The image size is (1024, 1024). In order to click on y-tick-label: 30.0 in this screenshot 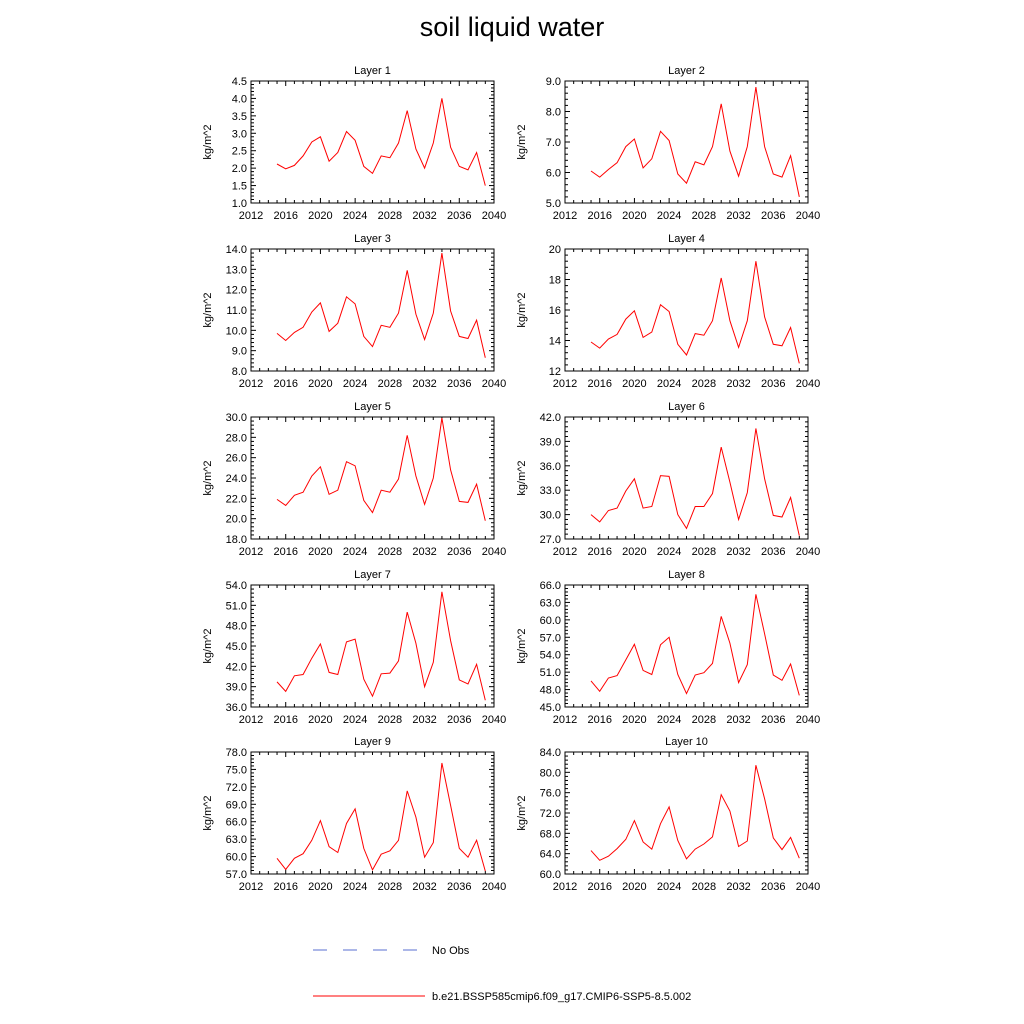, I will do `click(550, 516)`.